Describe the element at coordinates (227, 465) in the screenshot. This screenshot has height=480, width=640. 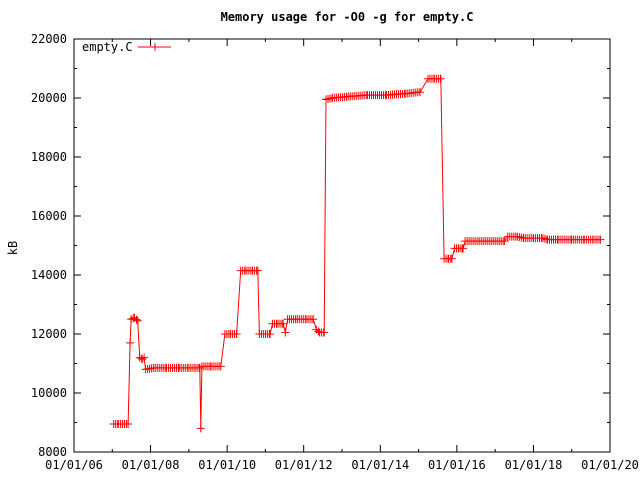
I see `x-tick-label: 01/01/10` at that location.